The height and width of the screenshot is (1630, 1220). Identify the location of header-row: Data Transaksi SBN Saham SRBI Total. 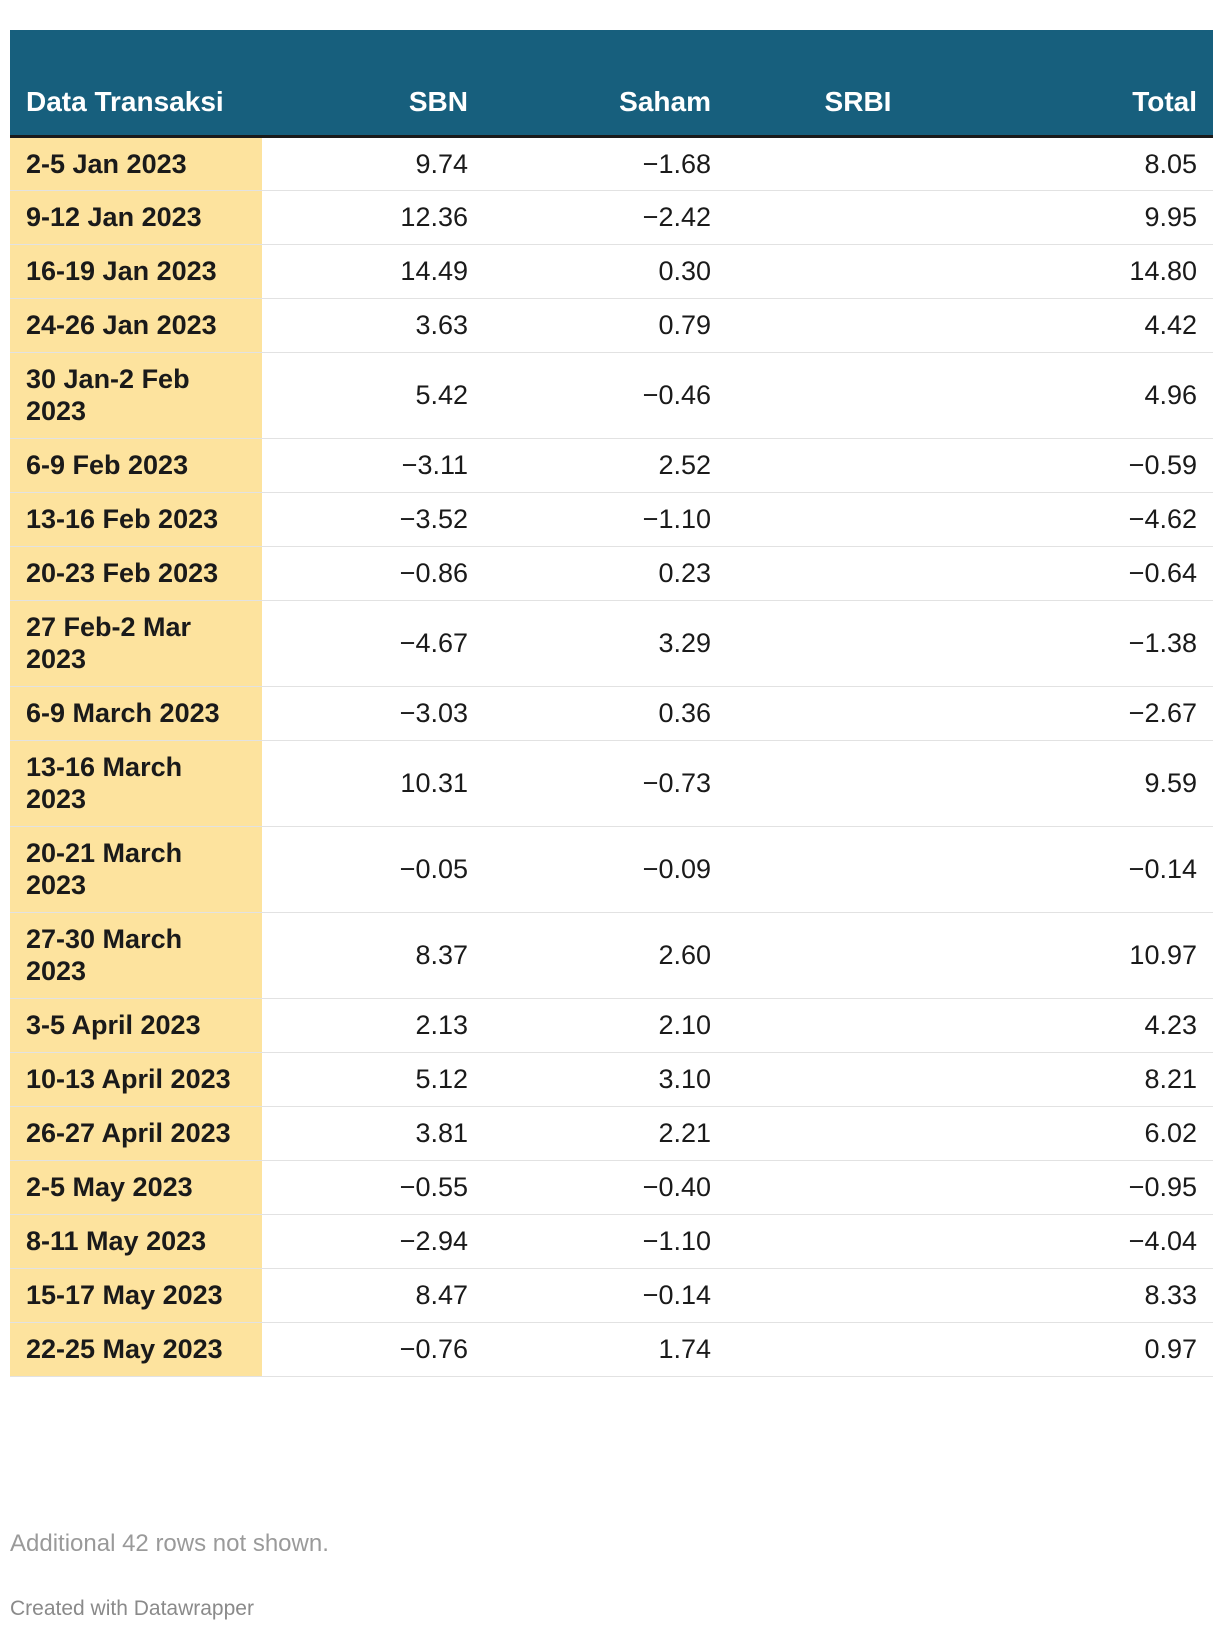
(611, 84).